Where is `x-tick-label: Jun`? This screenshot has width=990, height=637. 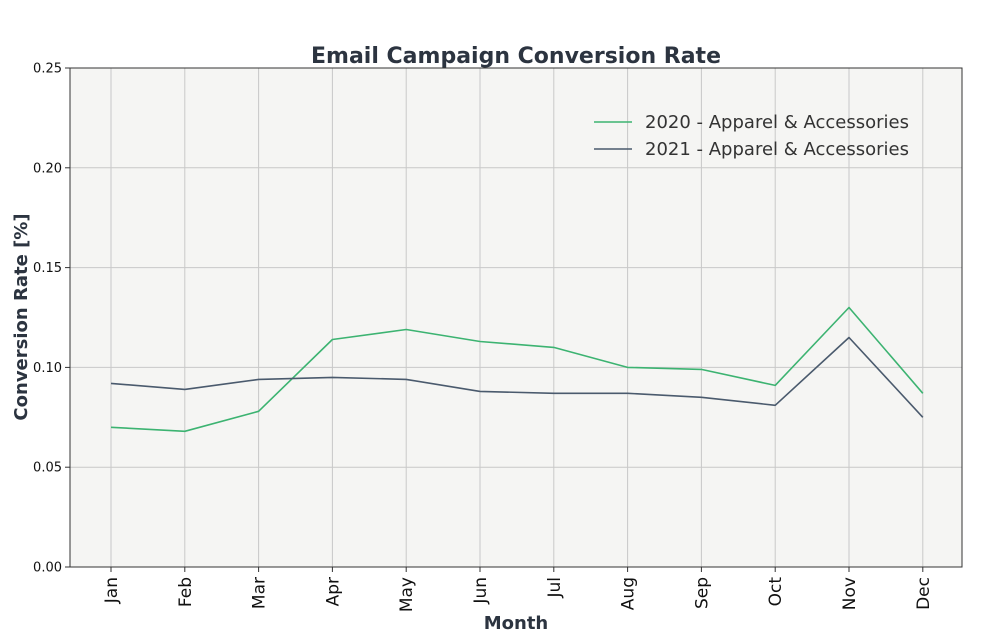 x-tick-label: Jun is located at coordinates (481, 591).